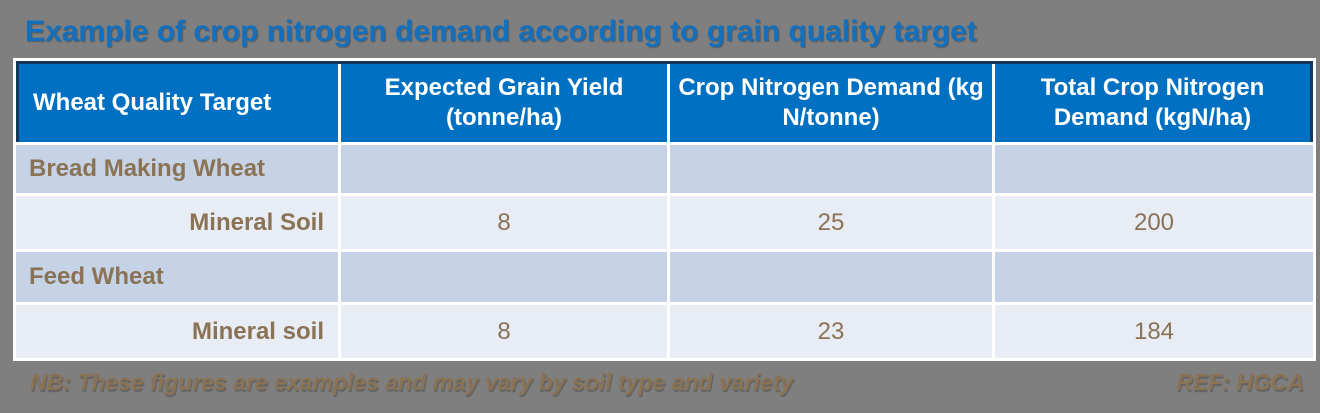  Describe the element at coordinates (504, 103) in the screenshot. I see `column-header-expected-grain-yield: Expected Grain Yield (tonne/ha)` at that location.